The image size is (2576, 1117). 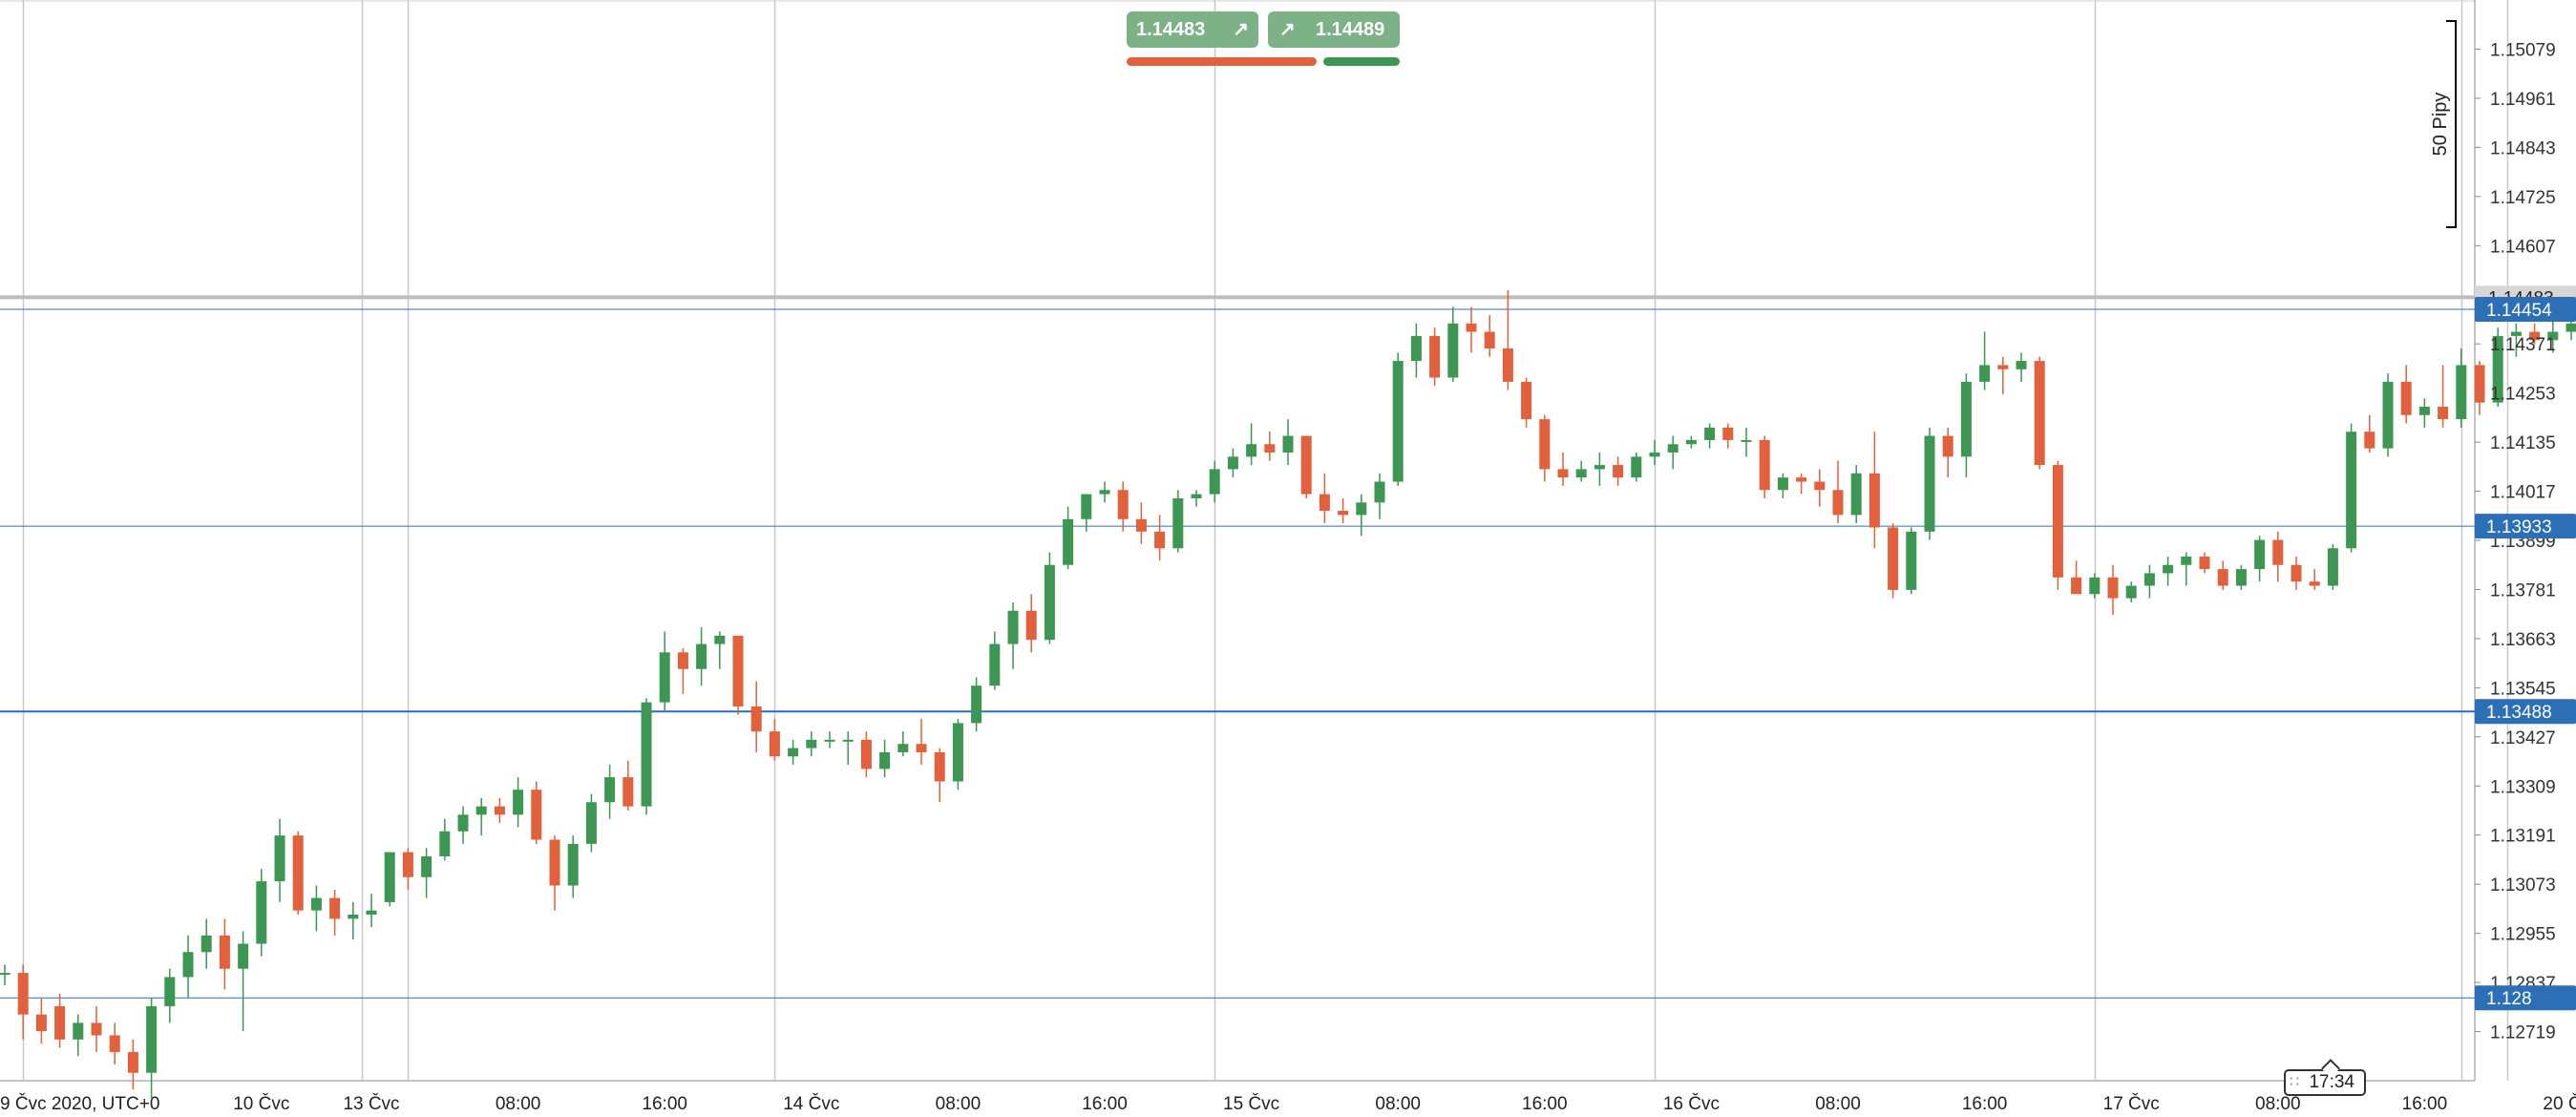 I want to click on sell-button: 1.14483 ↗, so click(x=1192, y=29).